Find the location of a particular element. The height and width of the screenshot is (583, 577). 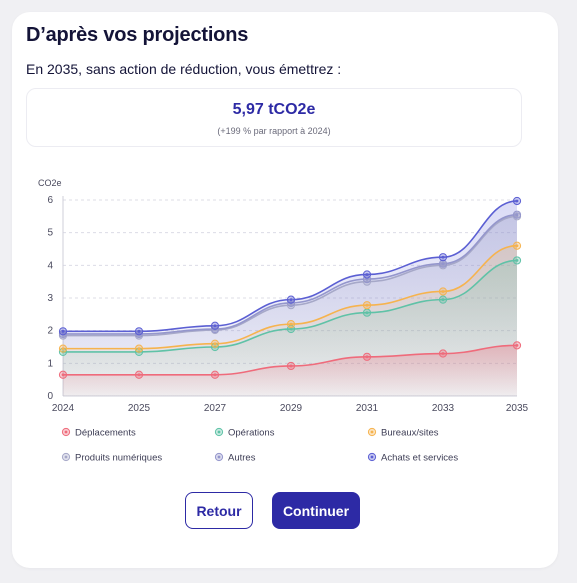

y-tick-label: 1 is located at coordinates (50, 363).